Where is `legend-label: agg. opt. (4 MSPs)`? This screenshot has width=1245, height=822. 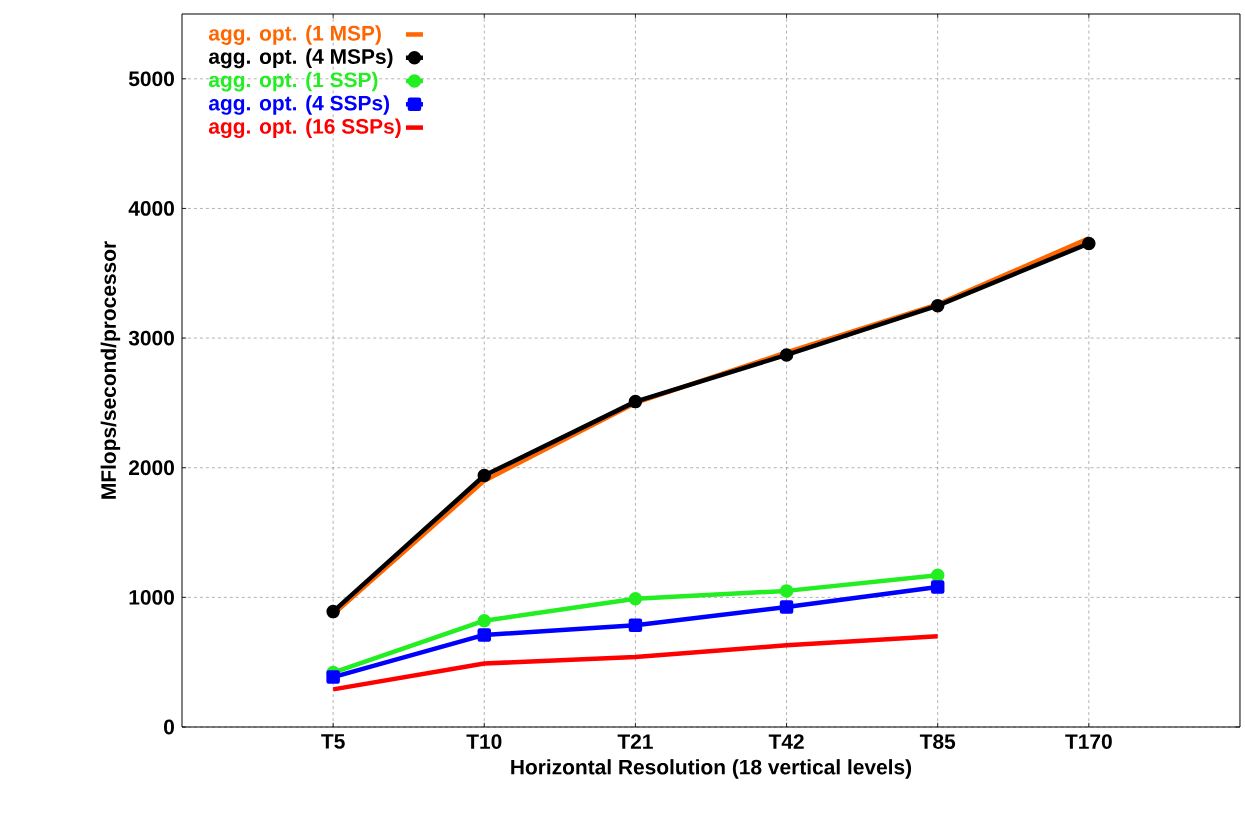 legend-label: agg. opt. (4 MSPs) is located at coordinates (300, 58).